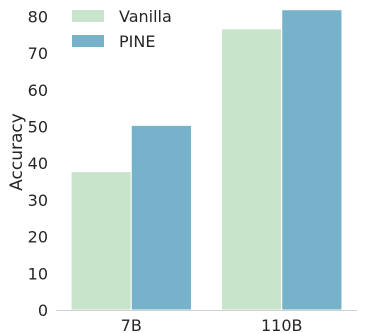 The width and height of the screenshot is (368, 333). Describe the element at coordinates (101, 241) in the screenshot. I see `bar-vanilla-7b` at that location.